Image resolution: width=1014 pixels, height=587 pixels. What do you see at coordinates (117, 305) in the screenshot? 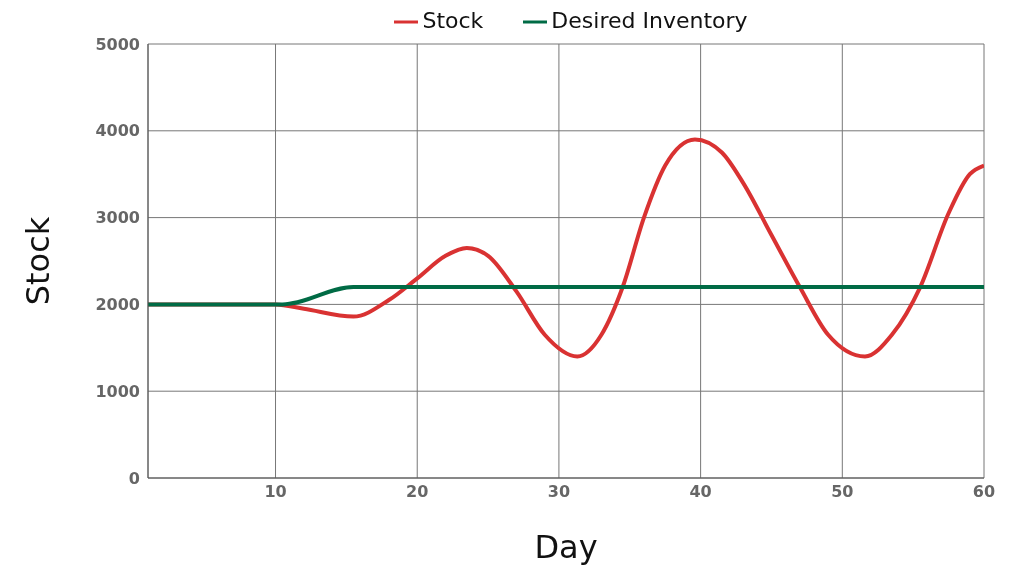
I see `y-tick-label: 2000` at bounding box center [117, 305].